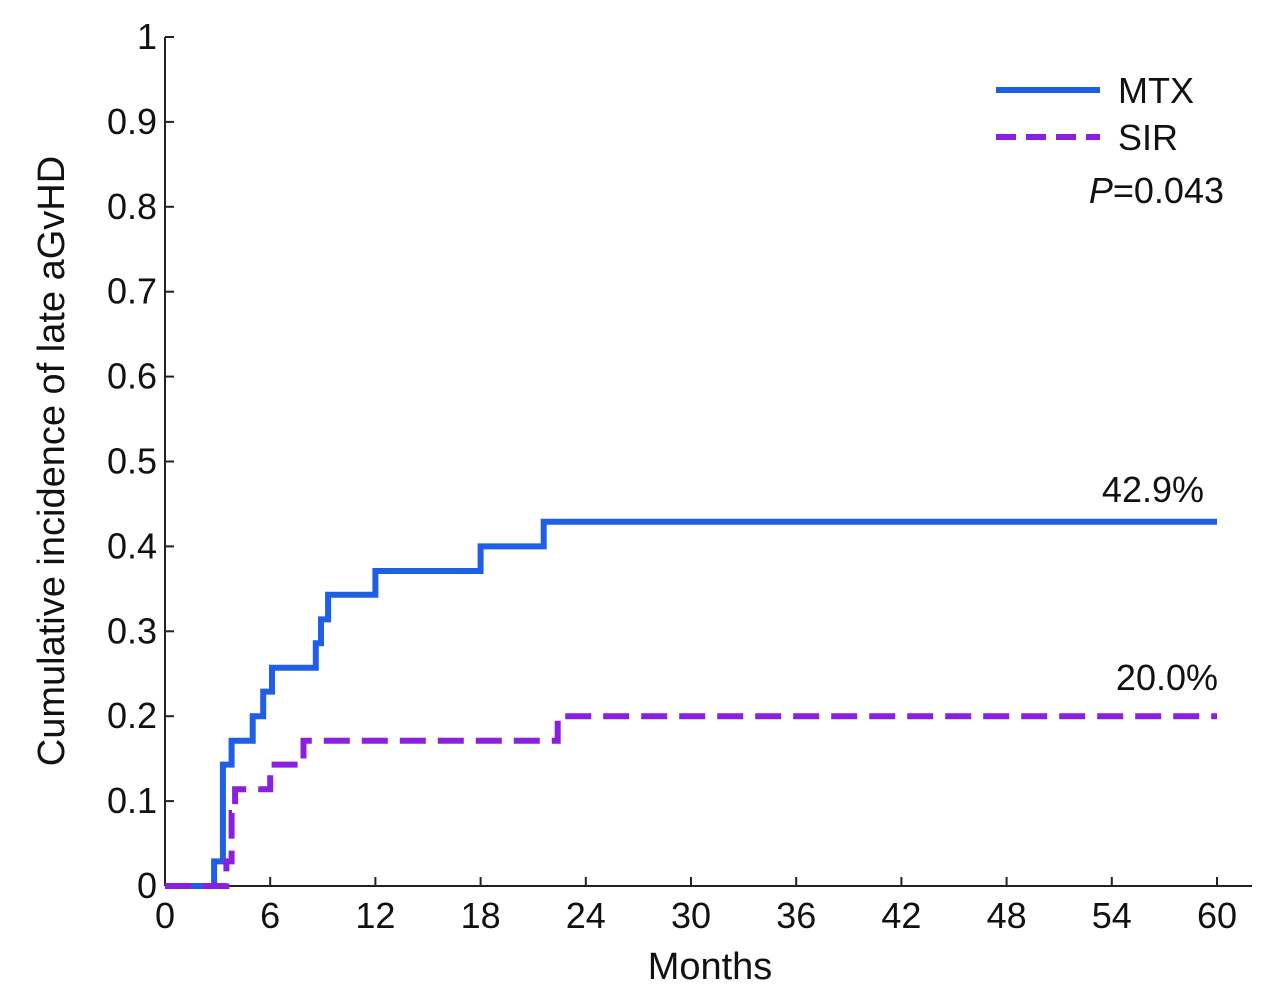  I want to click on x-ticks: 0 6 12 18 24 30 36 42 48 54 60, so click(696, 906).